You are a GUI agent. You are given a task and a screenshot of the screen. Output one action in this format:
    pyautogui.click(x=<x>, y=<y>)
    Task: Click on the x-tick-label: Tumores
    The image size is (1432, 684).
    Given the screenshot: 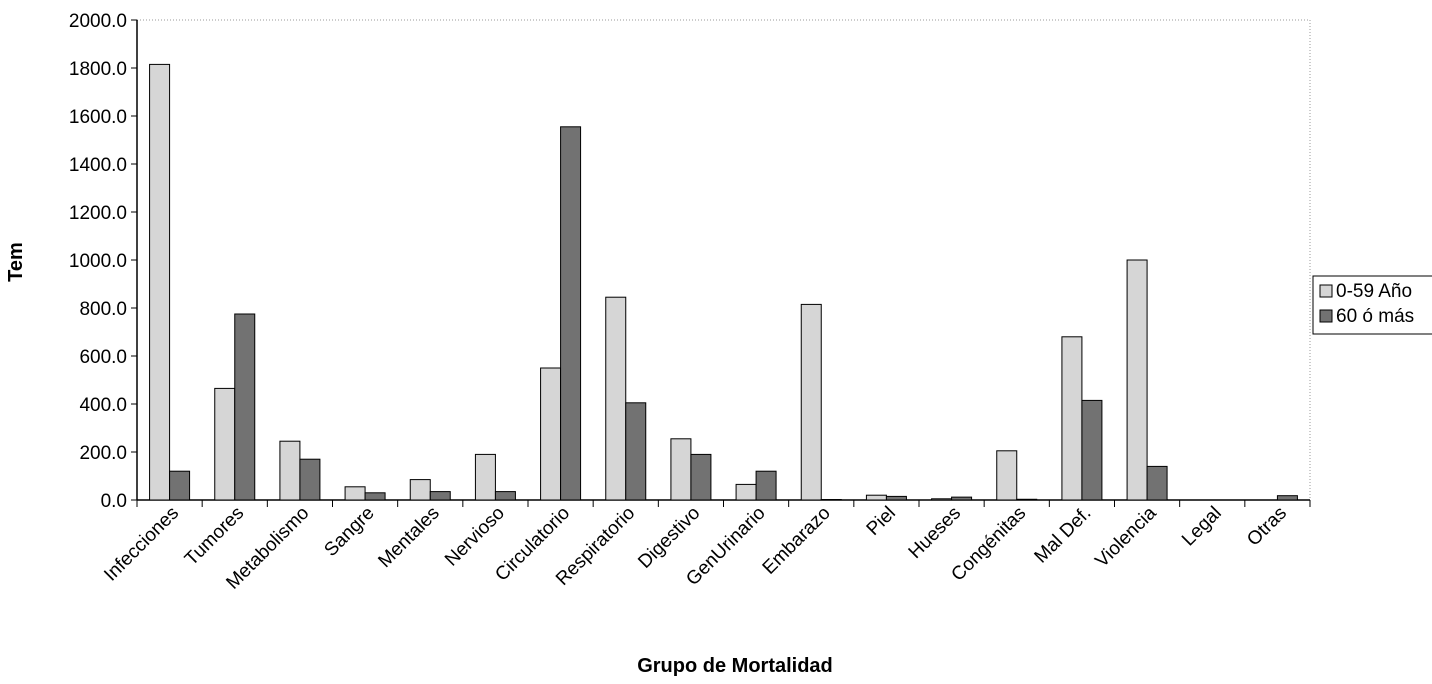 What is the action you would take?
    pyautogui.click(x=214, y=536)
    